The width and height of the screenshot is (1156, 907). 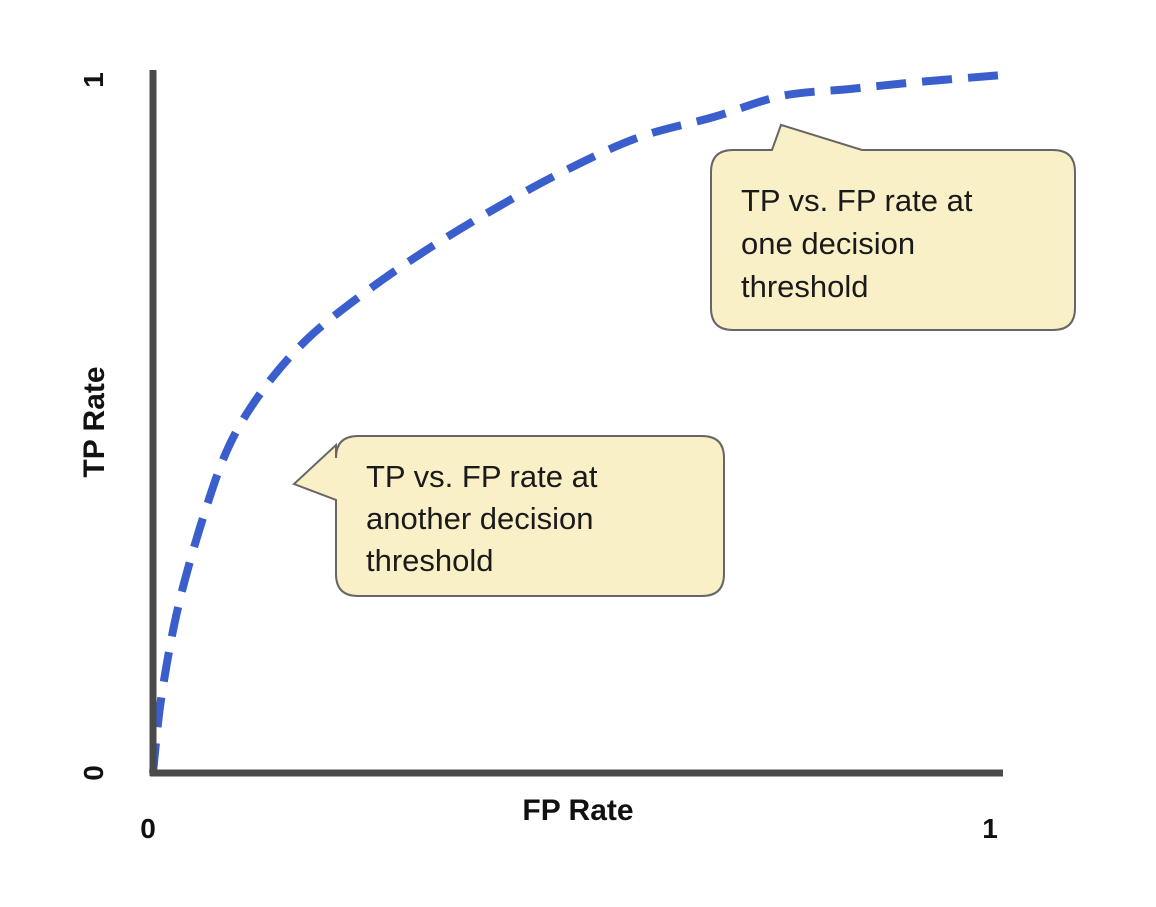 I want to click on x-tick-label: 1, so click(x=990, y=828).